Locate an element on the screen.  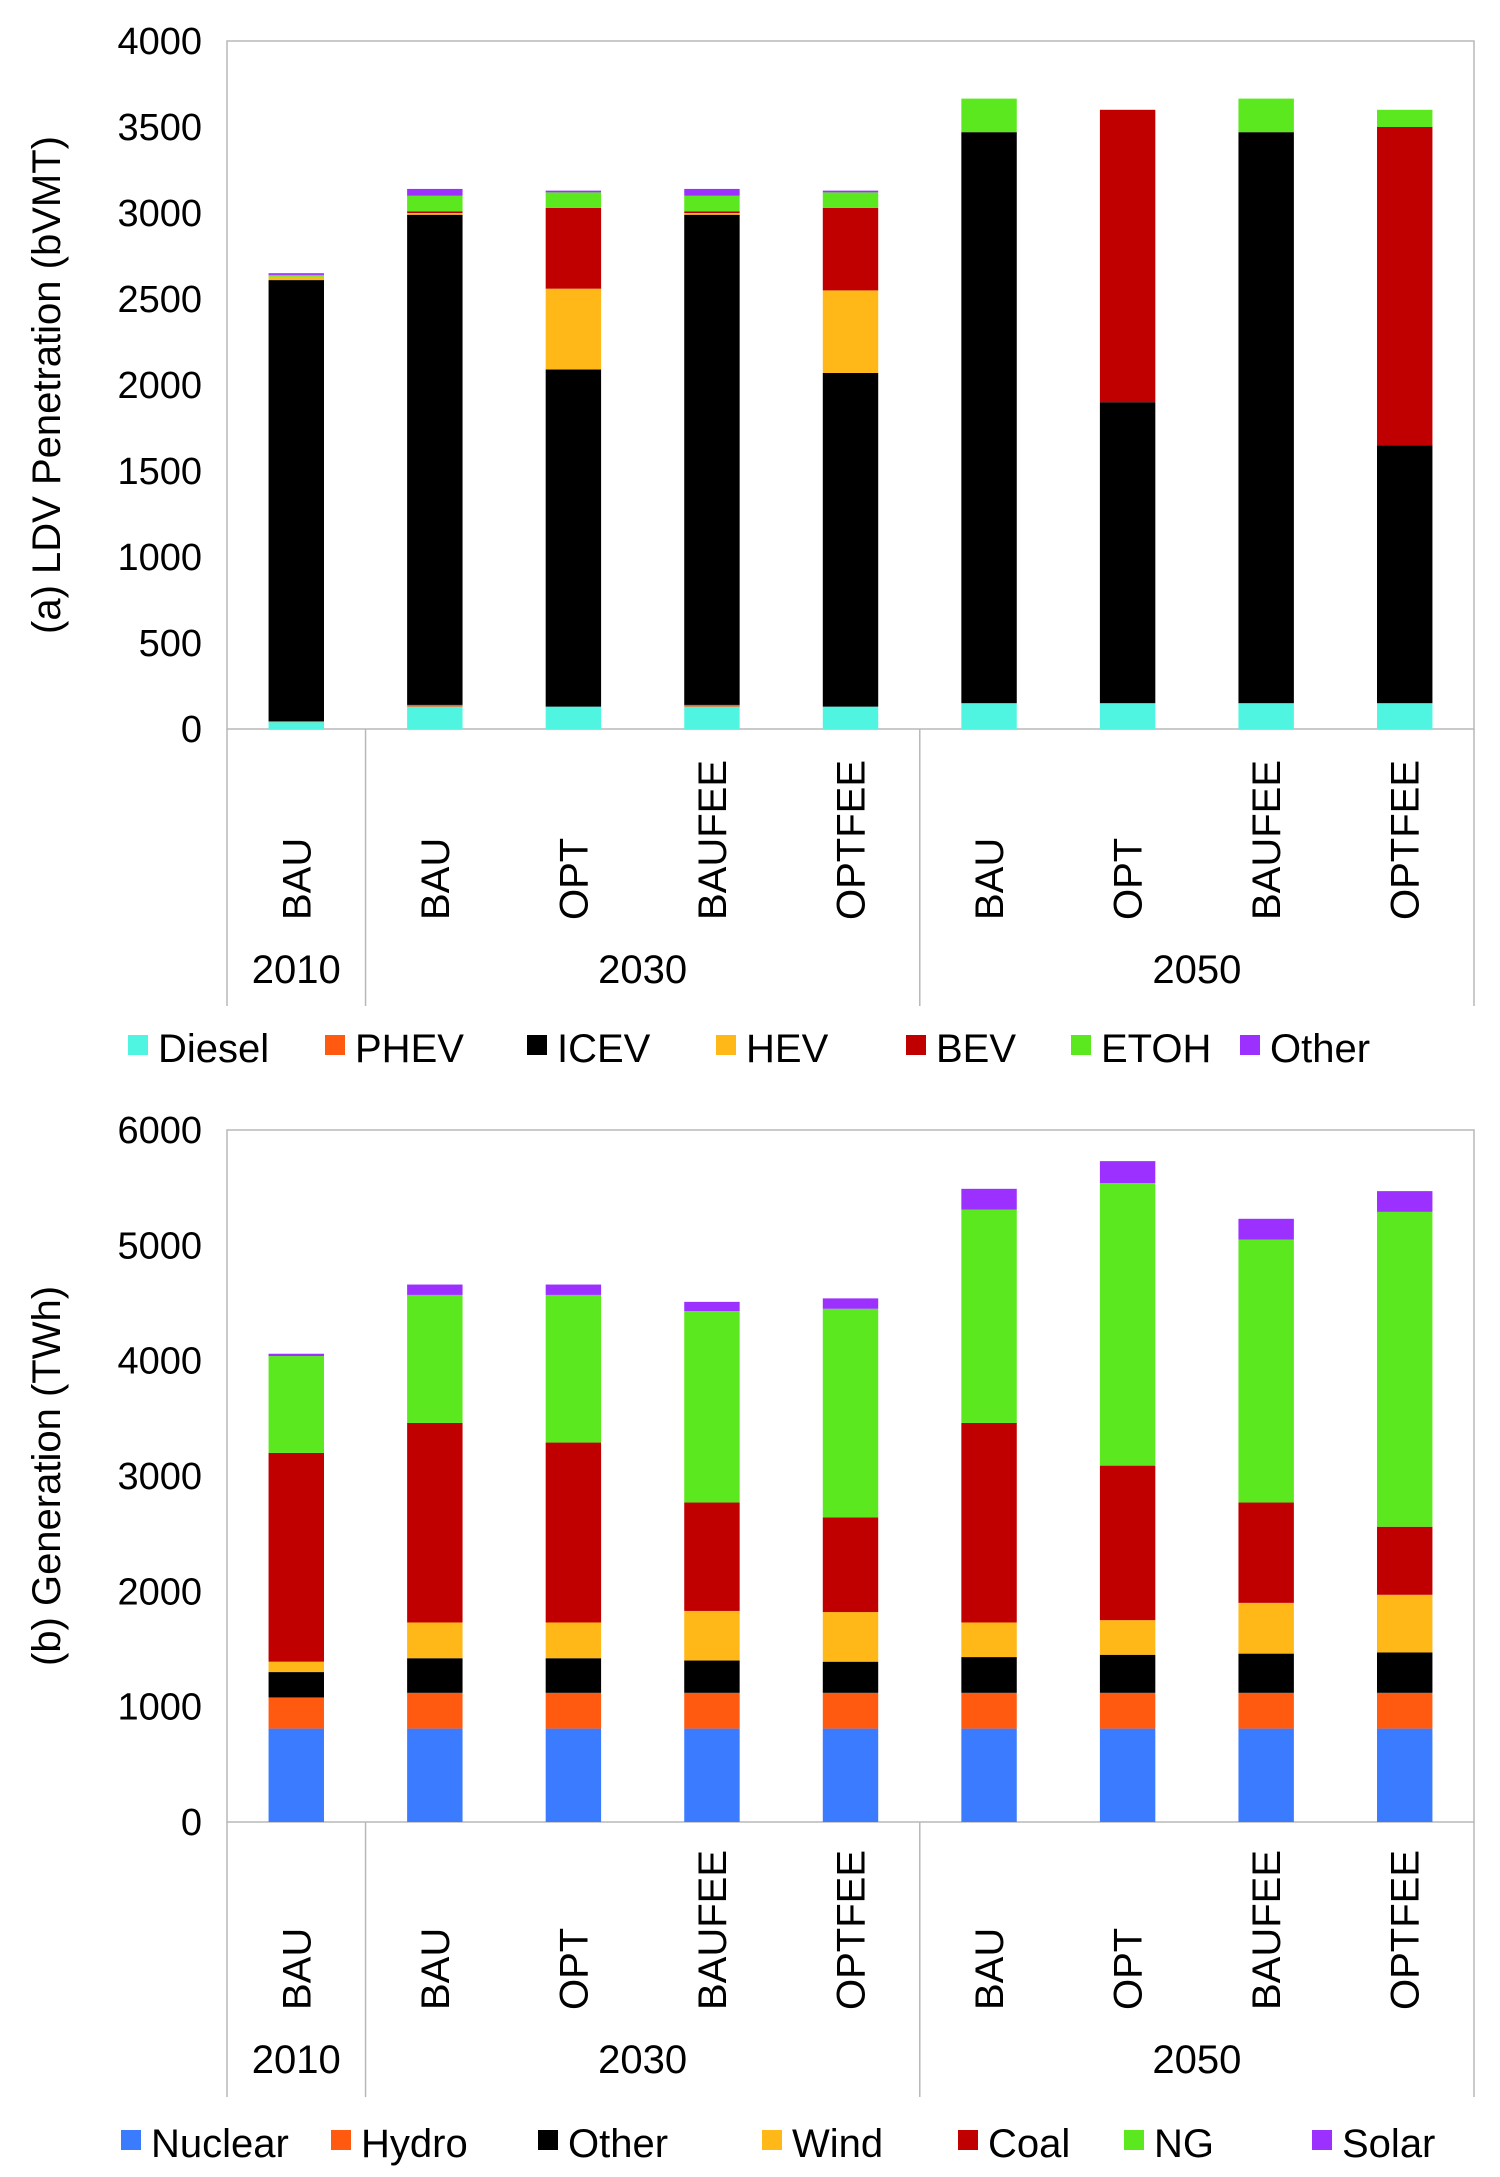
y-axis-title: (a) LDV Penetration (bVMT) is located at coordinates (47, 385).